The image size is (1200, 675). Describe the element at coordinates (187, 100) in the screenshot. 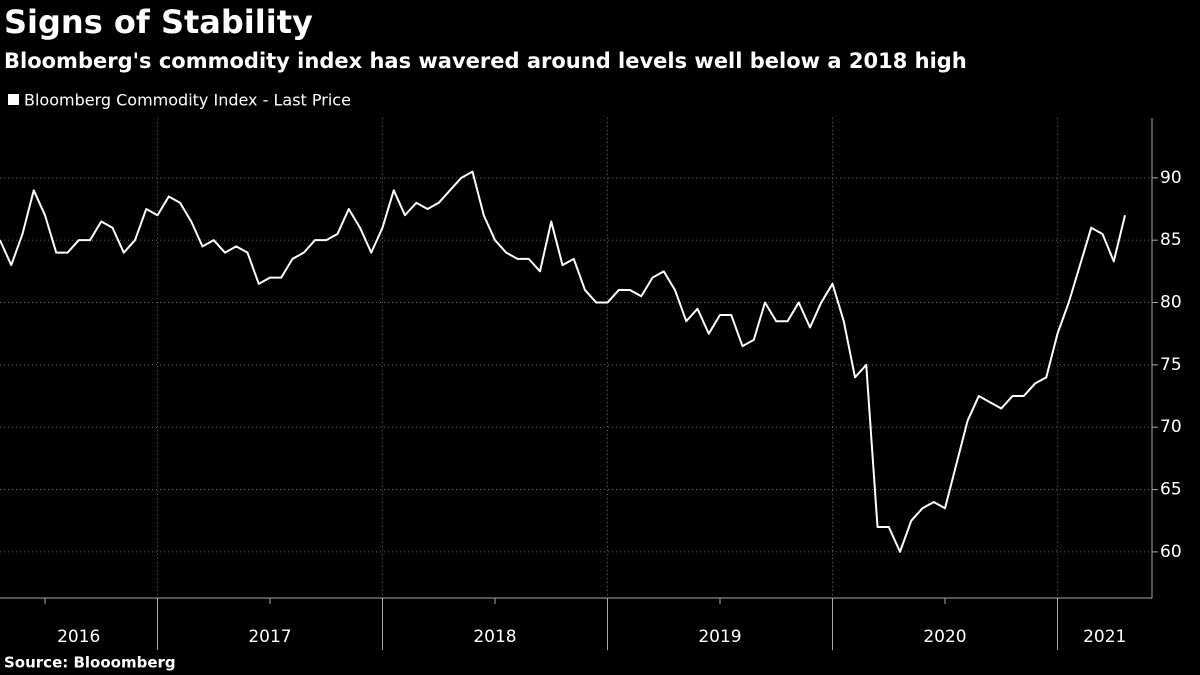

I see `legend-label: Bloomberg Commodity Index - Last Price` at that location.